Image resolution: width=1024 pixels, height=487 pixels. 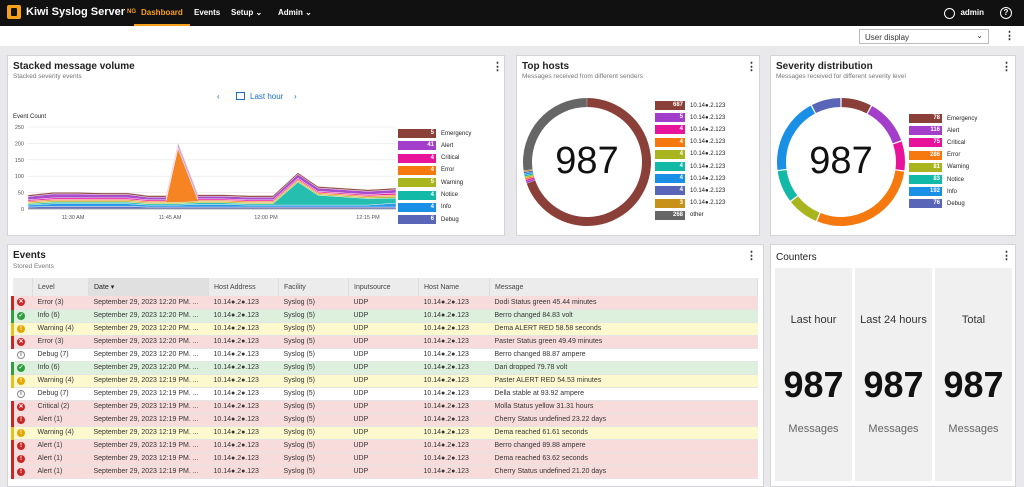 I want to click on legend-item: 286 Error, so click(x=934, y=155).